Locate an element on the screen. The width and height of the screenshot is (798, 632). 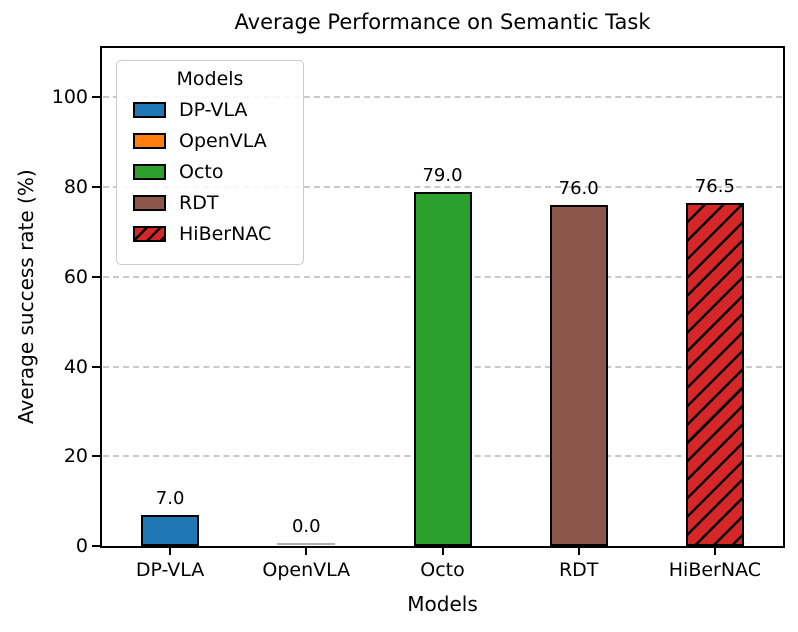
bar-value-label: 76.0 is located at coordinates (578, 189).